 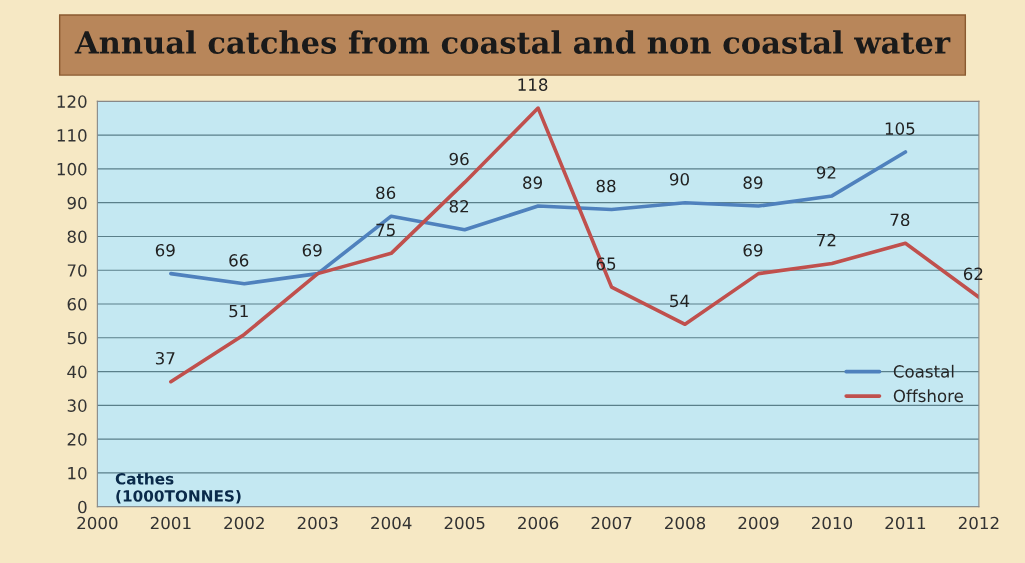 What do you see at coordinates (832, 523) in the screenshot?
I see `x-tick-label: 2010` at bounding box center [832, 523].